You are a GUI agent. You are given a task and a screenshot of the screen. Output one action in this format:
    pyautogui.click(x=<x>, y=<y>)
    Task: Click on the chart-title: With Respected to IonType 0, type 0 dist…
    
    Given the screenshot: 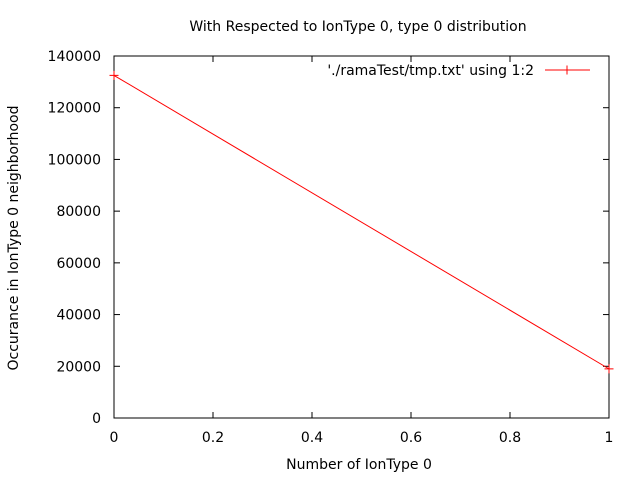 What is the action you would take?
    pyautogui.click(x=357, y=27)
    